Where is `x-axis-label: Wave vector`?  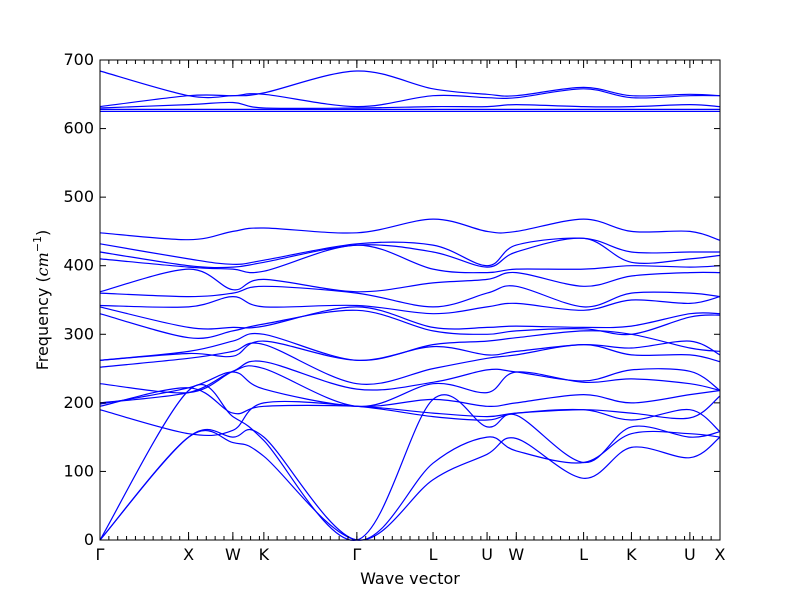 x-axis-label: Wave vector is located at coordinates (410, 578).